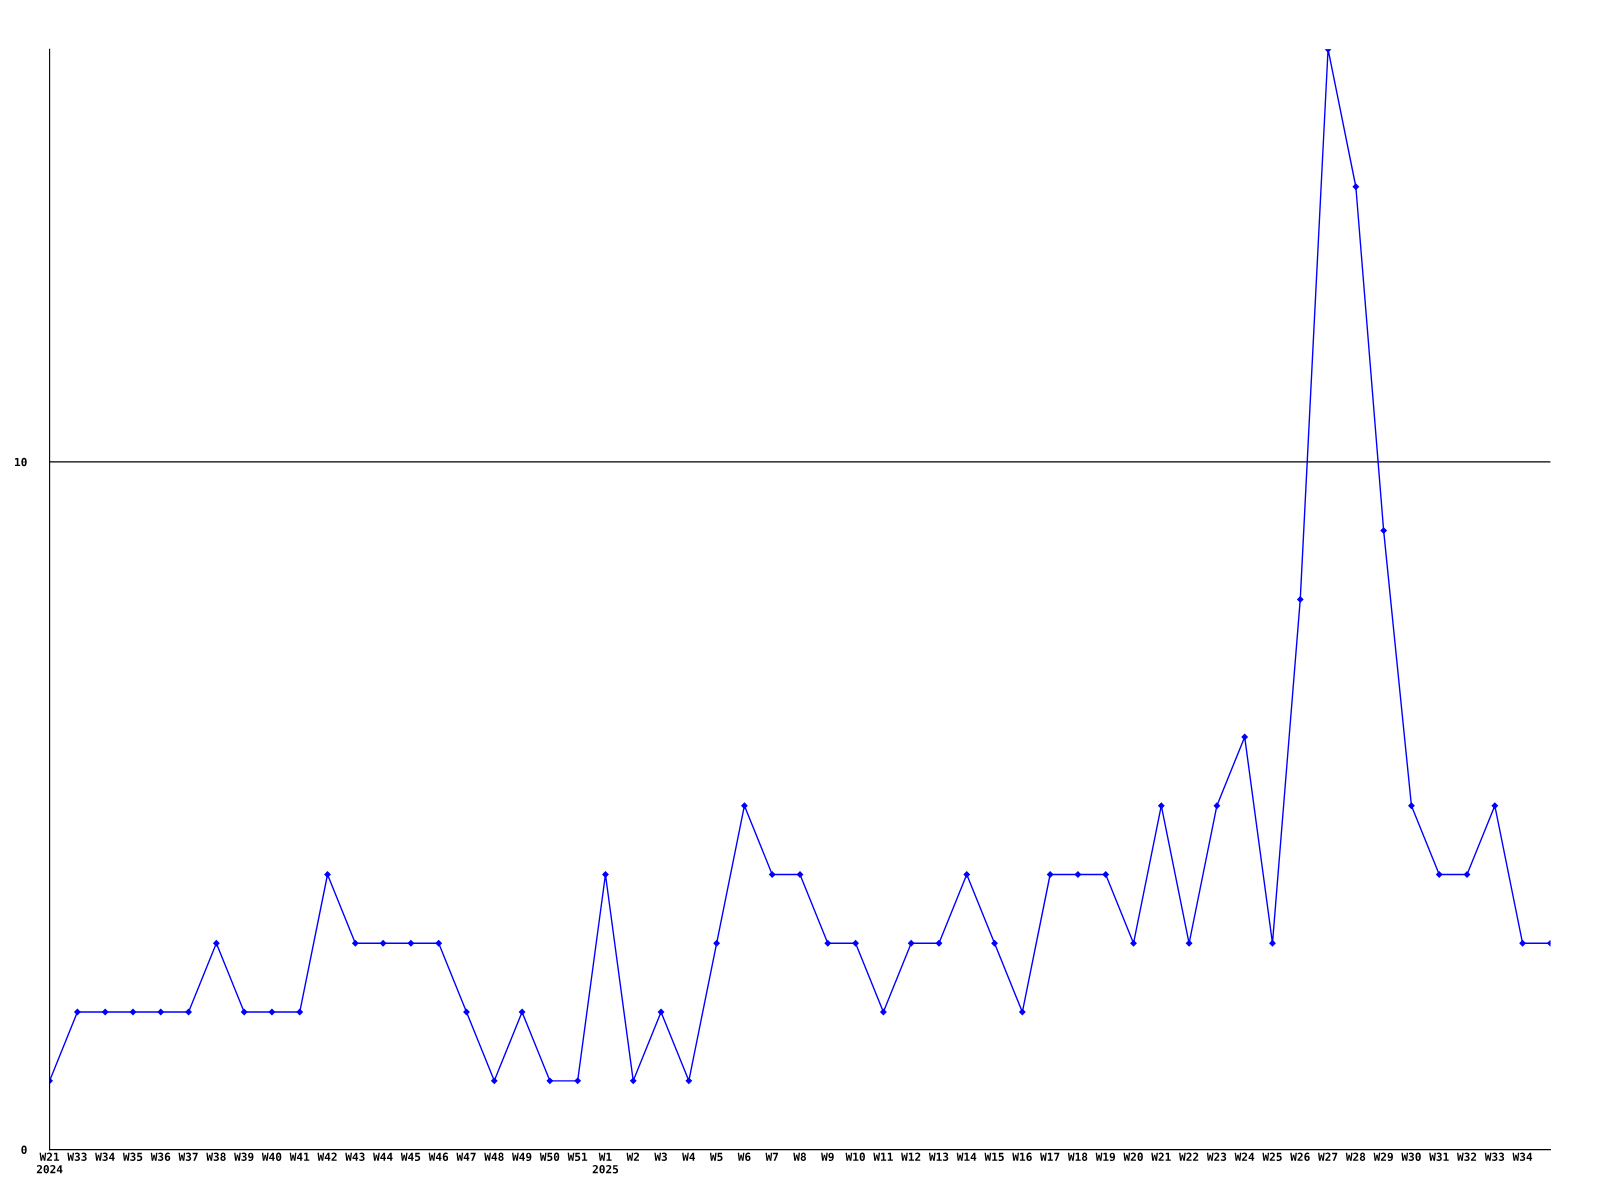 This screenshot has height=1200, width=1600. I want to click on x-tick-label: W31, so click(1439, 1156).